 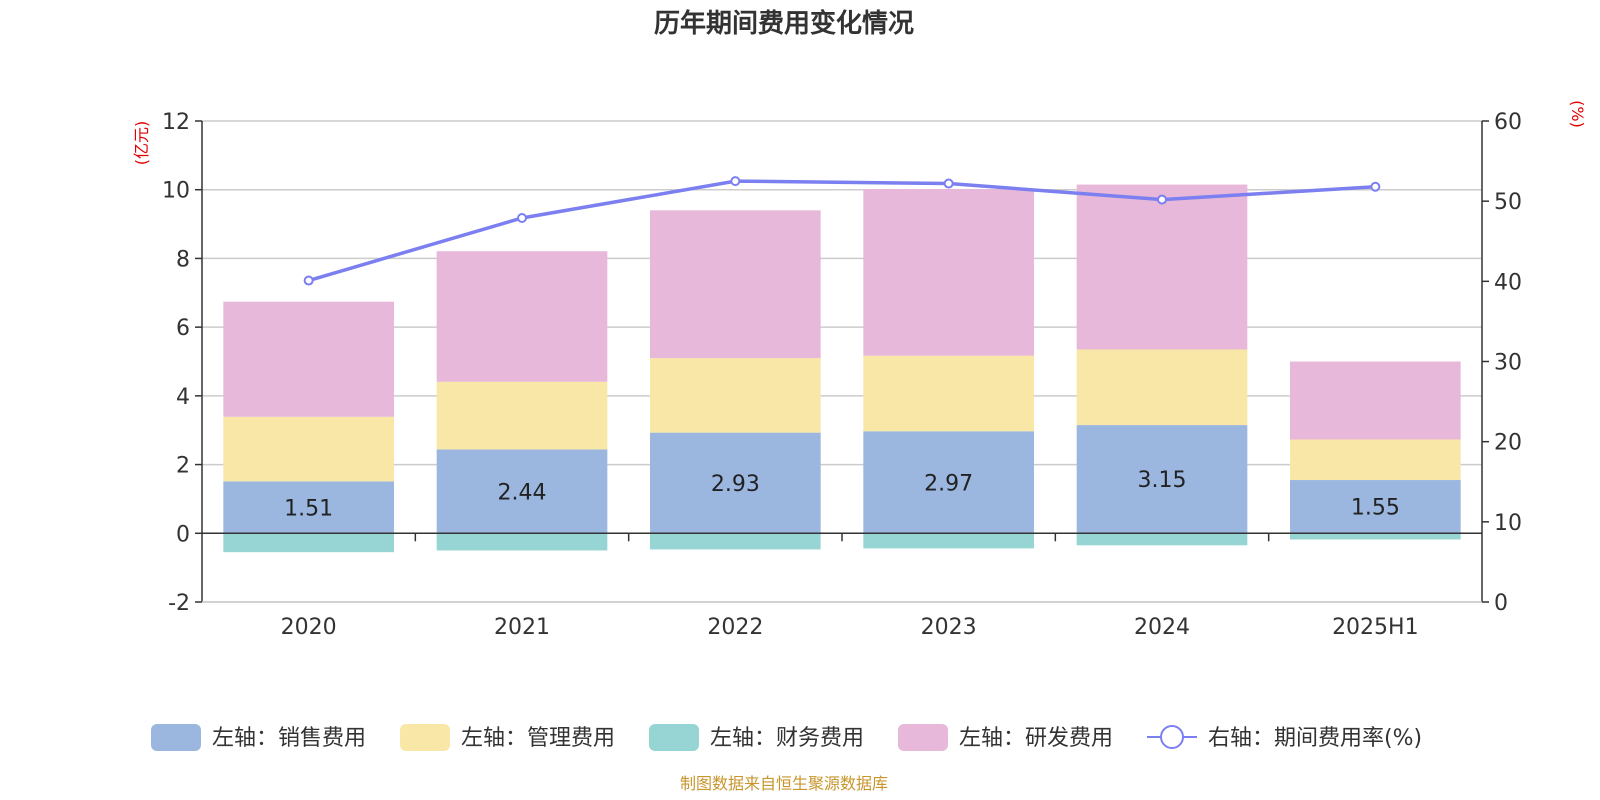 I want to click on legend-swatch-marker, so click(x=1172, y=737).